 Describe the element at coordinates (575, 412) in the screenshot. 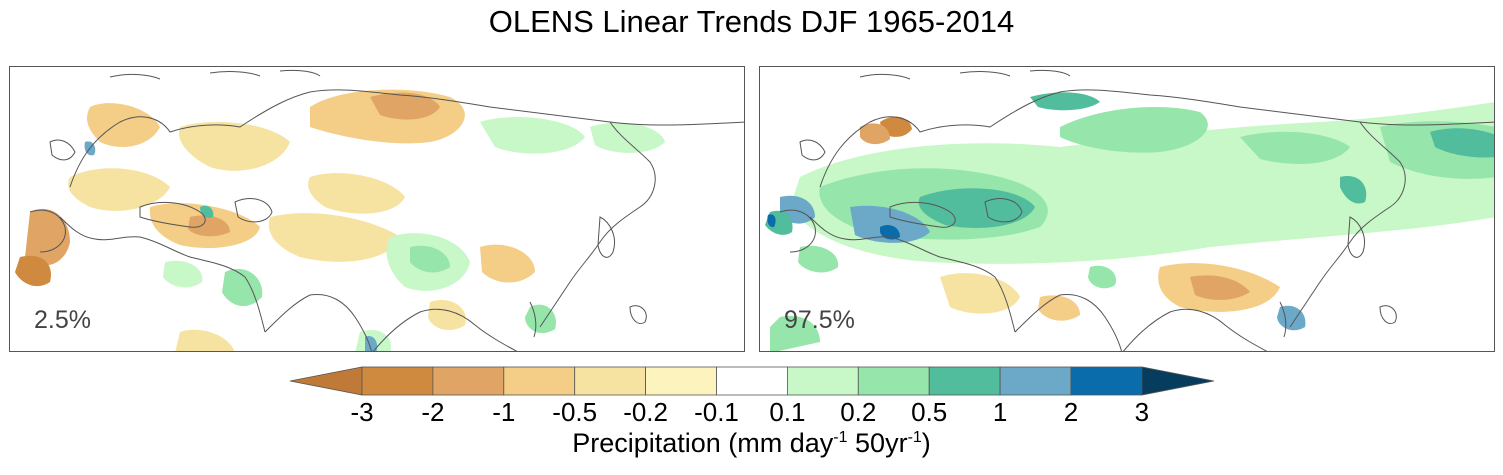

I see `colorbar-tick-label: -0.5` at that location.